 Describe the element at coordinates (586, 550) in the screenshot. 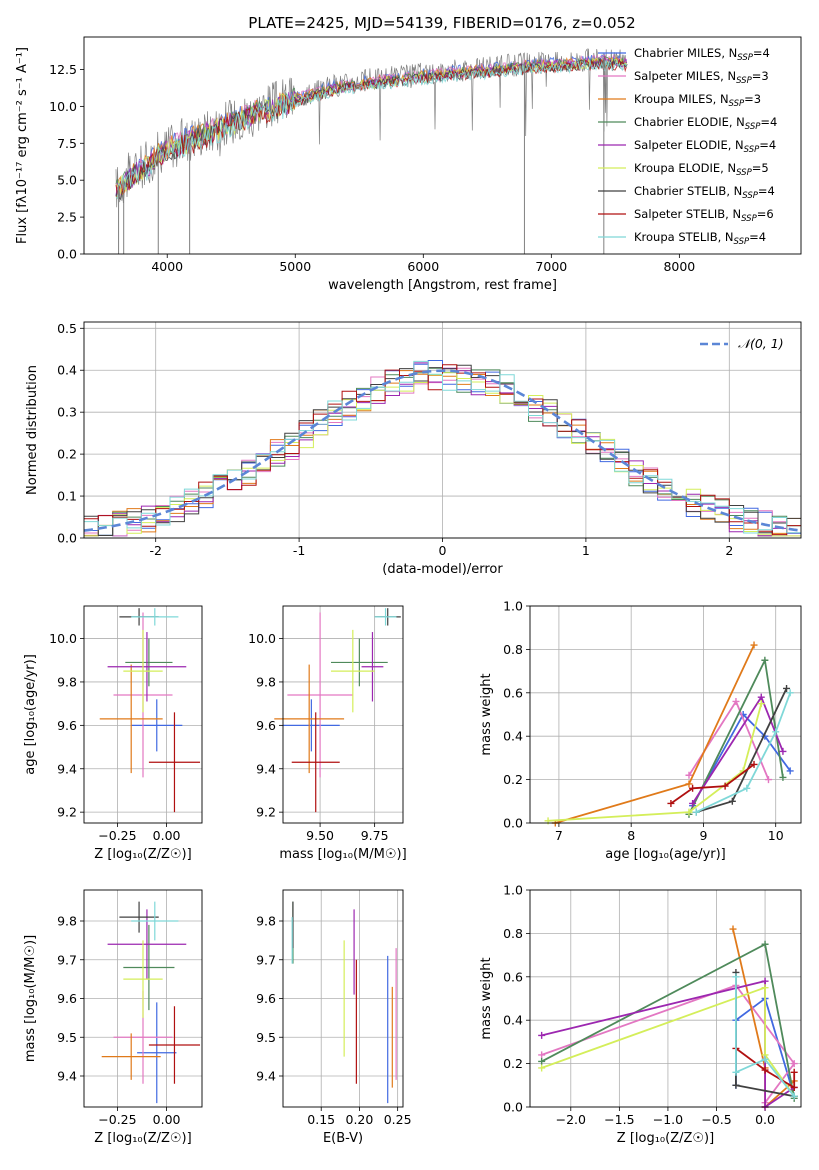

I see `x-tick-label: 1` at that location.